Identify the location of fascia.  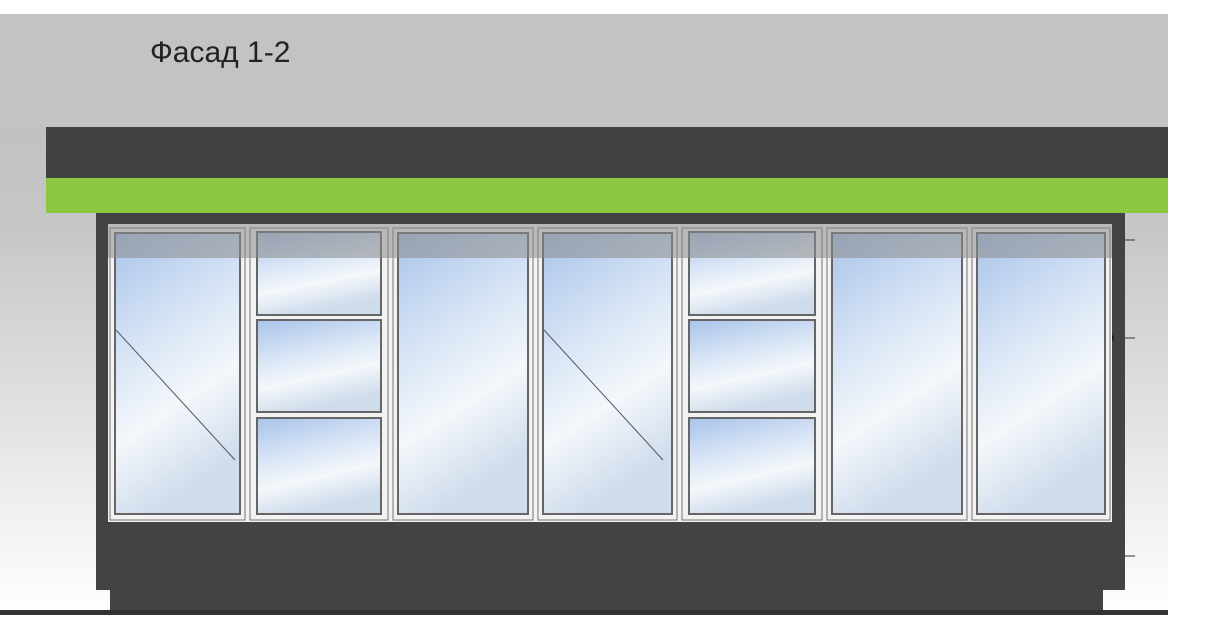
(607, 152).